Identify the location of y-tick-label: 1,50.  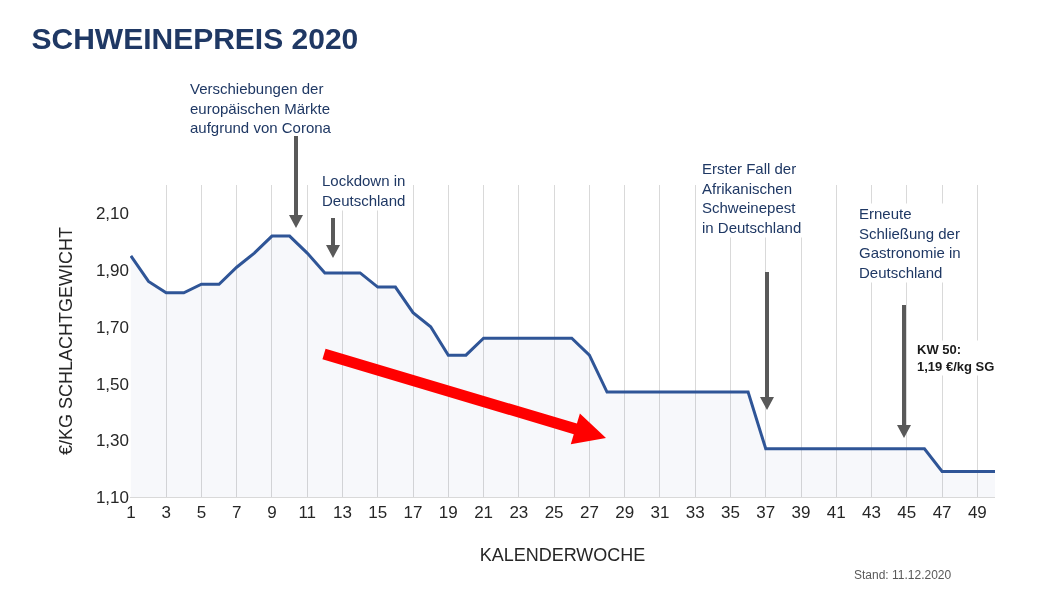
(112, 384).